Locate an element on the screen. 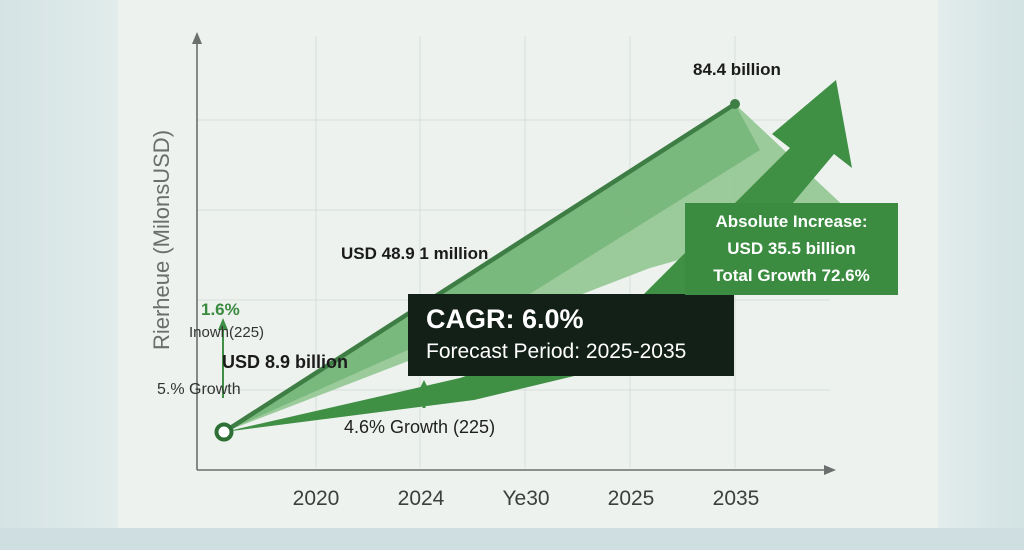 The width and height of the screenshot is (1024, 550). start-growth-note: Inowh(225) is located at coordinates (227, 332).